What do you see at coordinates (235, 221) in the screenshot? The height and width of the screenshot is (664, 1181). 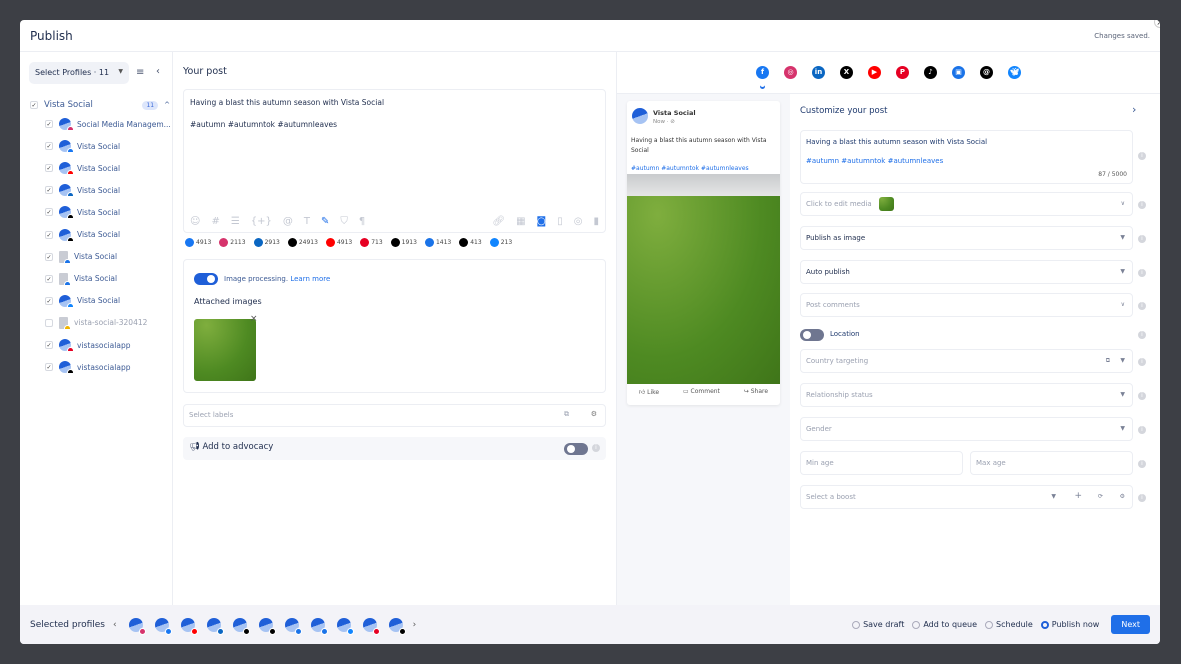 I see `saved-captions-icon: ☰` at bounding box center [235, 221].